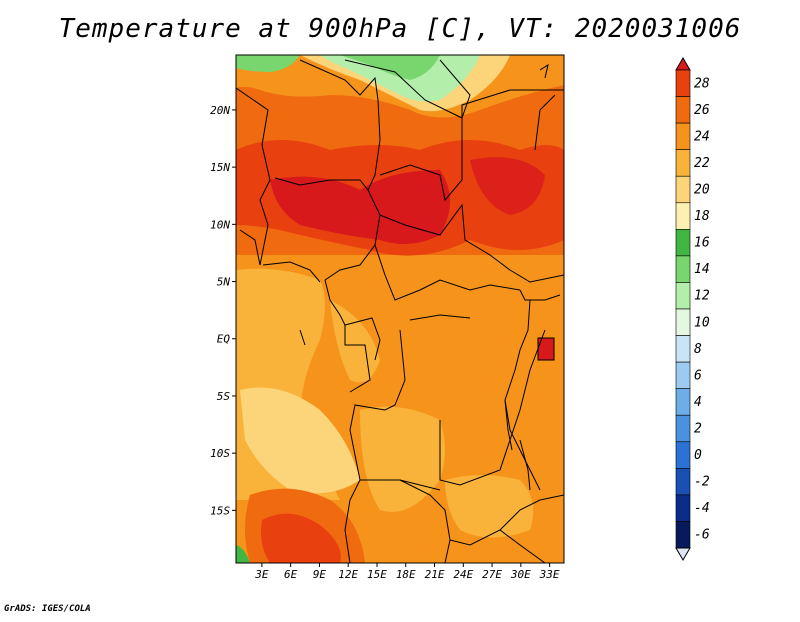 The width and height of the screenshot is (800, 622). Describe the element at coordinates (435, 574) in the screenshot. I see `lon-tick-label: 21E` at that location.